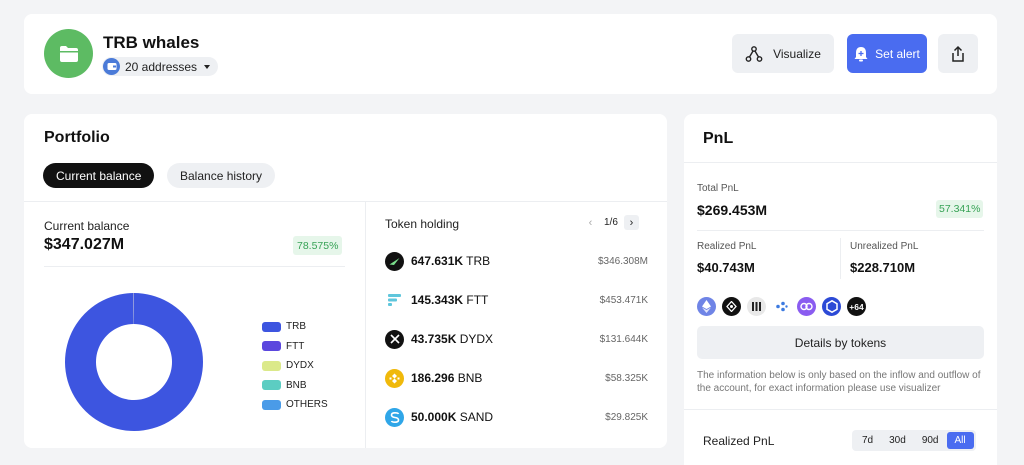  What do you see at coordinates (960, 209) in the screenshot?
I see `total-pnl-change-badge: 57.341%` at bounding box center [960, 209].